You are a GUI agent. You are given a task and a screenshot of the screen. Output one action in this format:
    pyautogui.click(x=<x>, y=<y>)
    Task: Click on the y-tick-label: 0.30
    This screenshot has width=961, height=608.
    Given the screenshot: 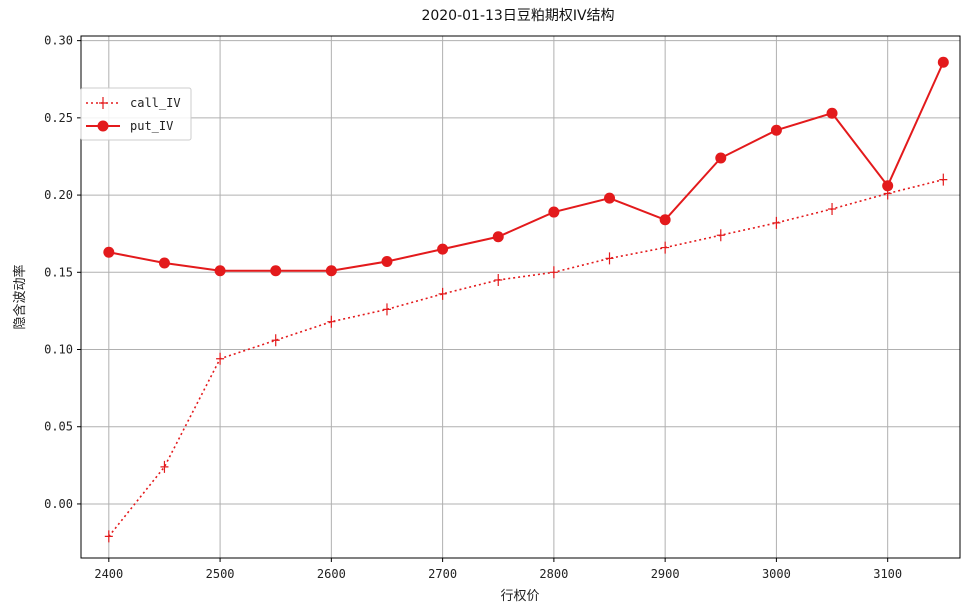 What is the action you would take?
    pyautogui.click(x=58, y=41)
    